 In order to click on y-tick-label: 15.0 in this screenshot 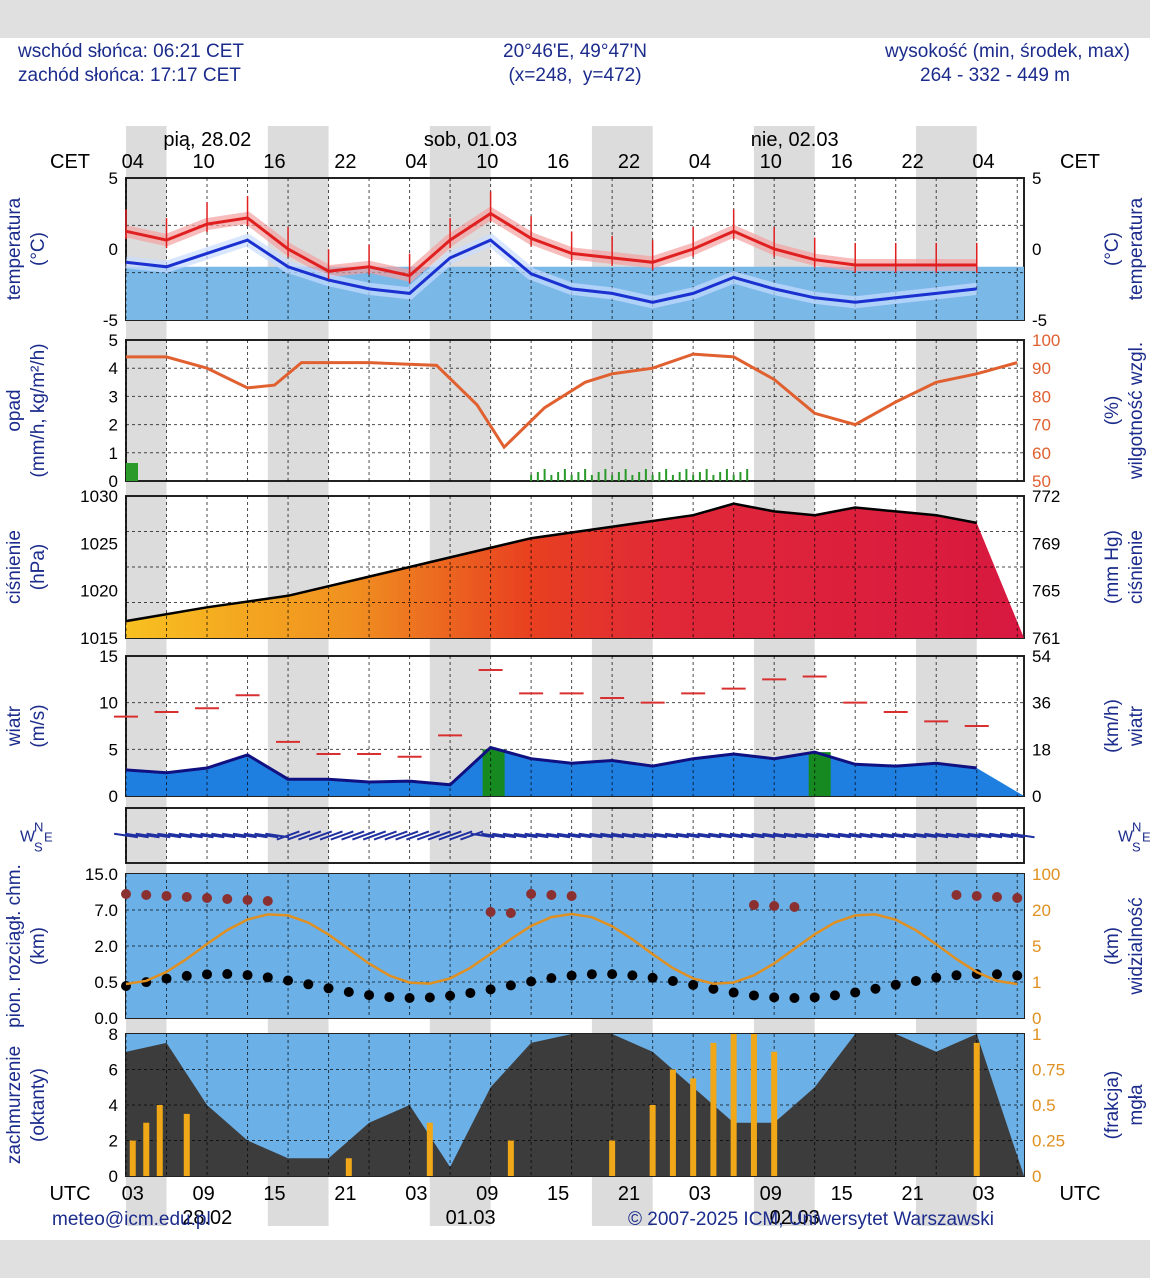, I will do `click(101, 874)`.